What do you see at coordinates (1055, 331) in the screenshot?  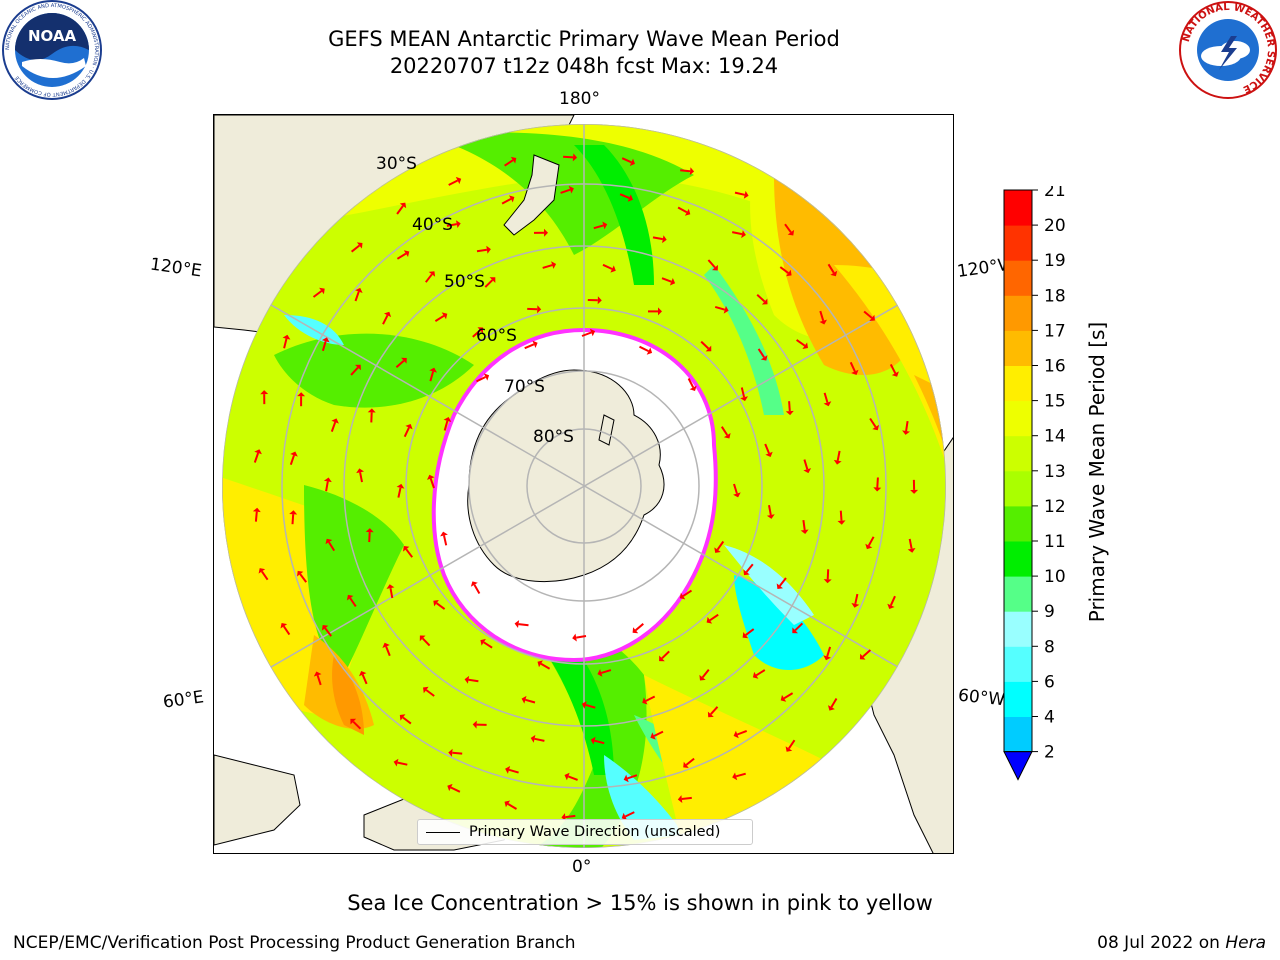 I see `colorbar-tick-label: 17` at bounding box center [1055, 331].